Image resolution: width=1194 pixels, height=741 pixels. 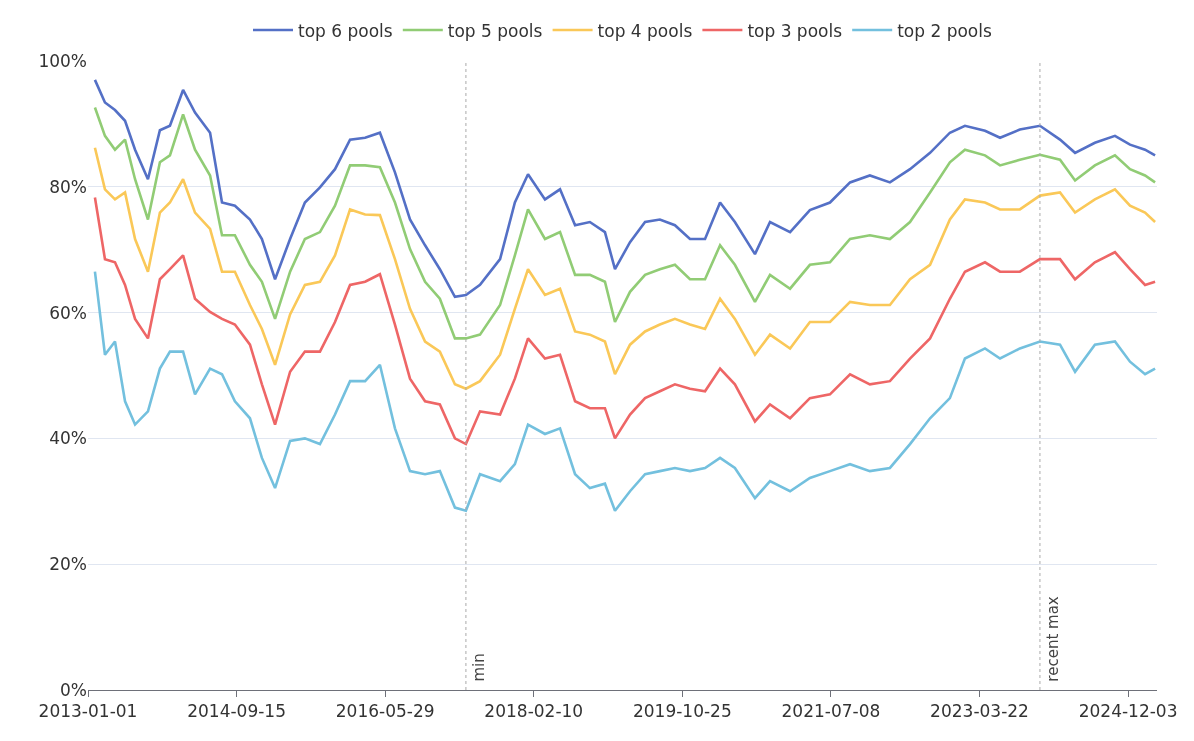 I want to click on legend-label: top 2 pools, so click(x=944, y=30).